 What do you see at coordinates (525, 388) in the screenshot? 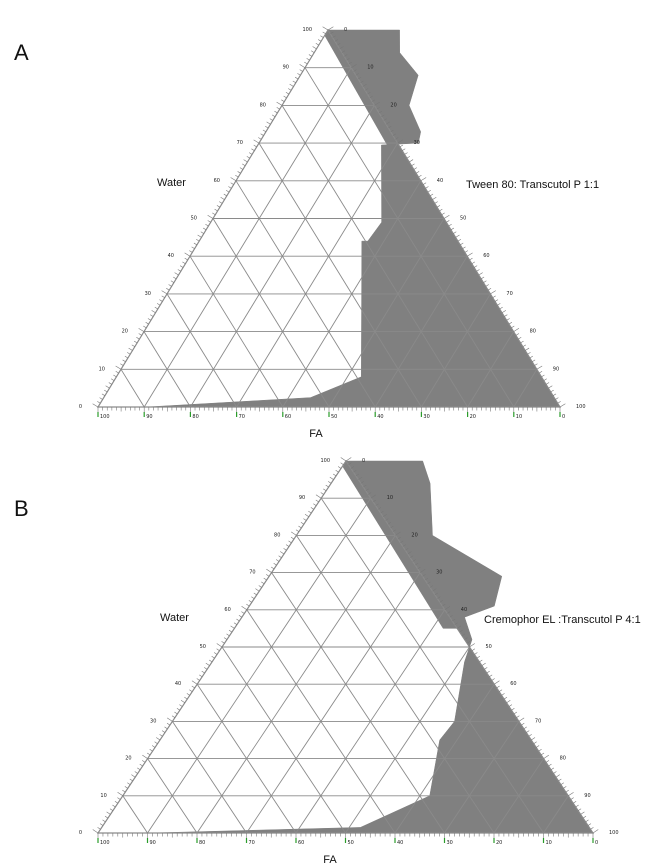
I see `grid-line-left-parallel` at bounding box center [525, 388].